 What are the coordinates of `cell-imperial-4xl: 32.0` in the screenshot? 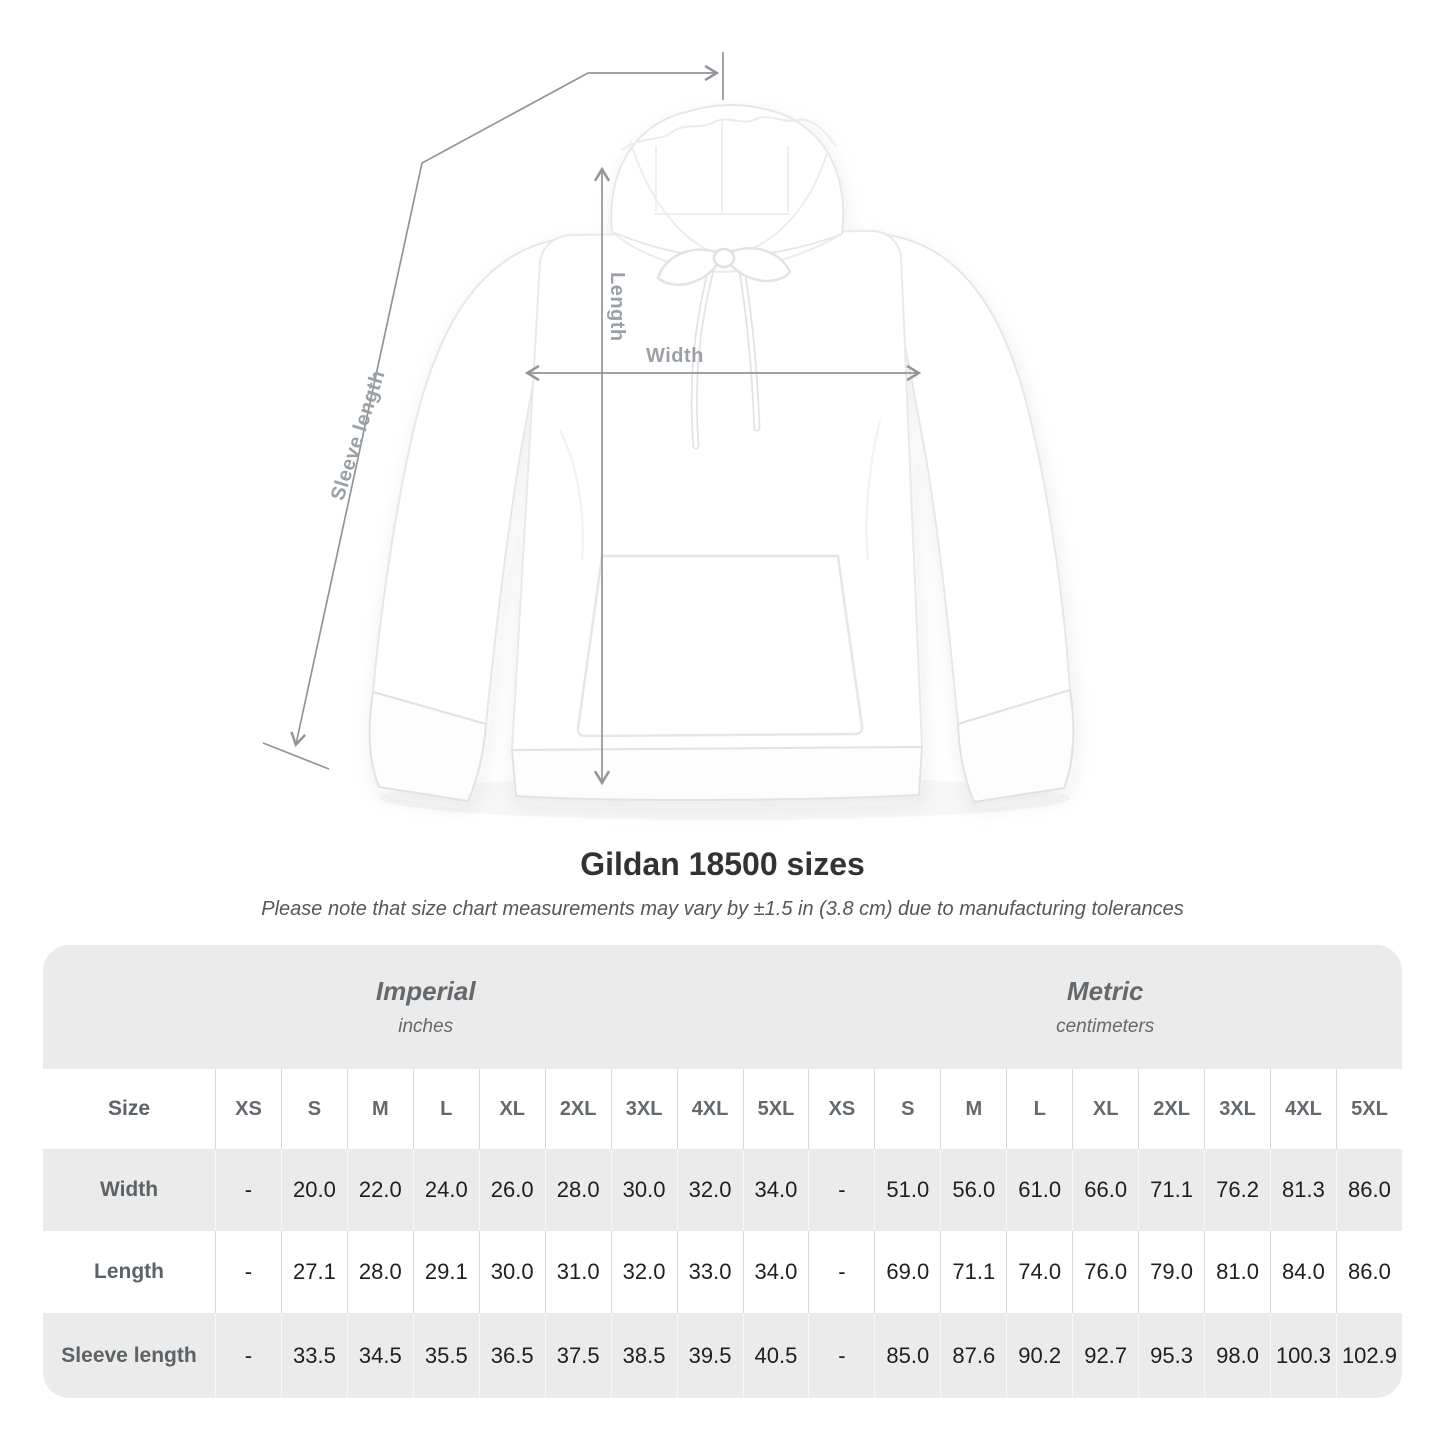 It's located at (709, 1190).